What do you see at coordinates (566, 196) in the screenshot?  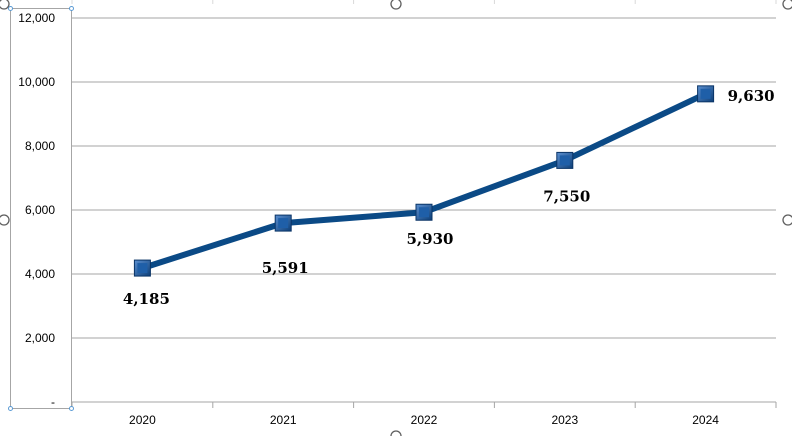 I see `data-label: 7,550` at bounding box center [566, 196].